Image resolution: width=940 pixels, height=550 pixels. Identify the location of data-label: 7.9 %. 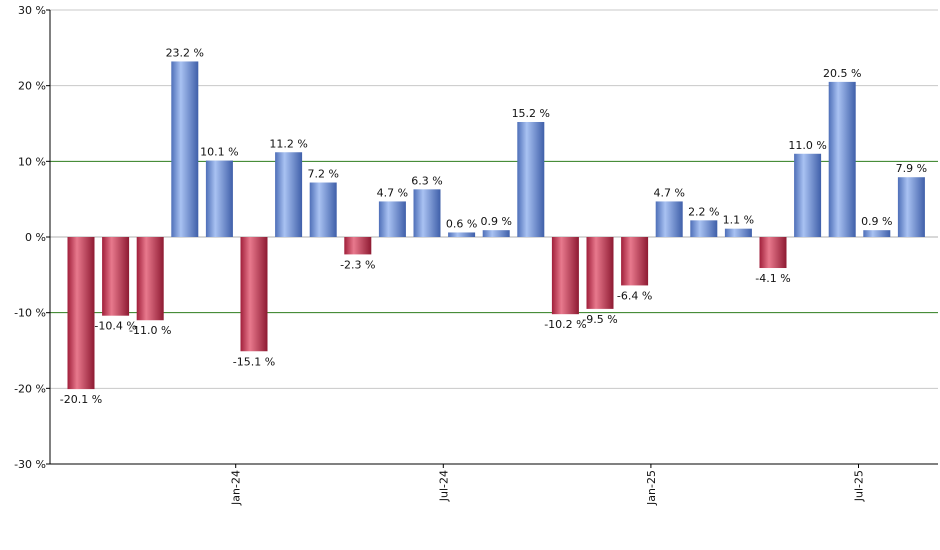
(911, 168).